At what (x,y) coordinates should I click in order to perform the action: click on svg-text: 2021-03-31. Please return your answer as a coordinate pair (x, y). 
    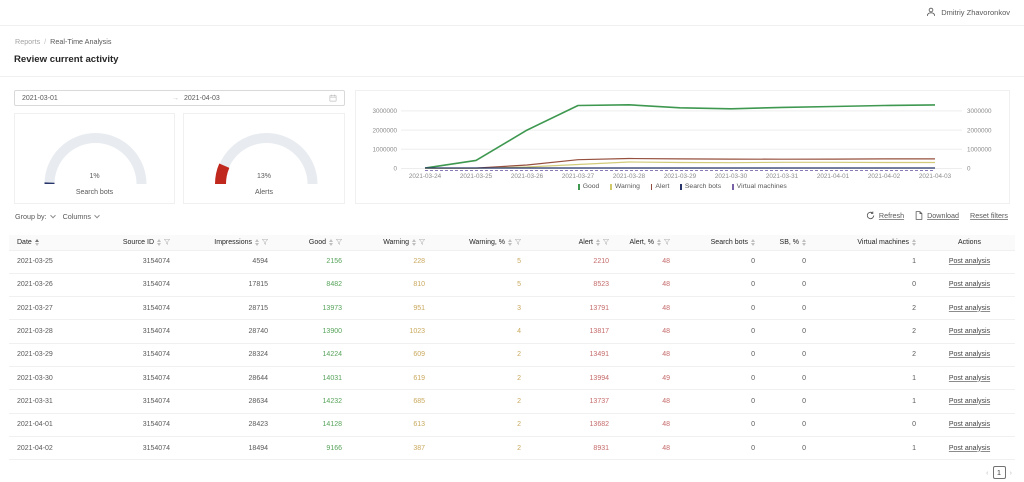
    Looking at the image, I should click on (782, 176).